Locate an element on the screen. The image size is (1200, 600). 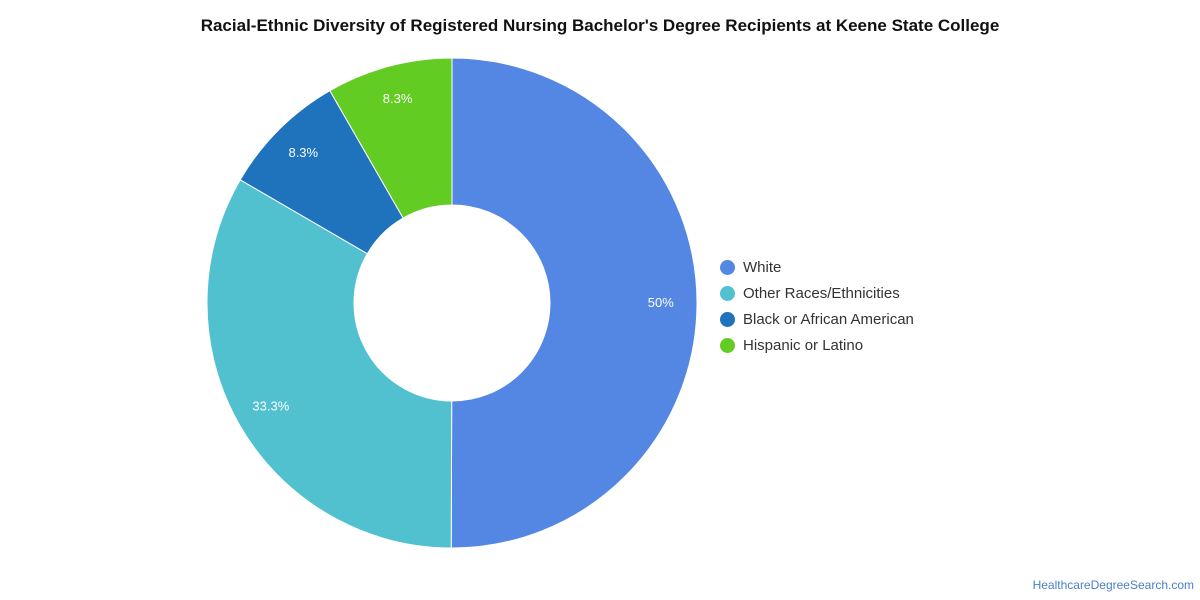
legend-item-black-or-african-american: Black or African American is located at coordinates (817, 319).